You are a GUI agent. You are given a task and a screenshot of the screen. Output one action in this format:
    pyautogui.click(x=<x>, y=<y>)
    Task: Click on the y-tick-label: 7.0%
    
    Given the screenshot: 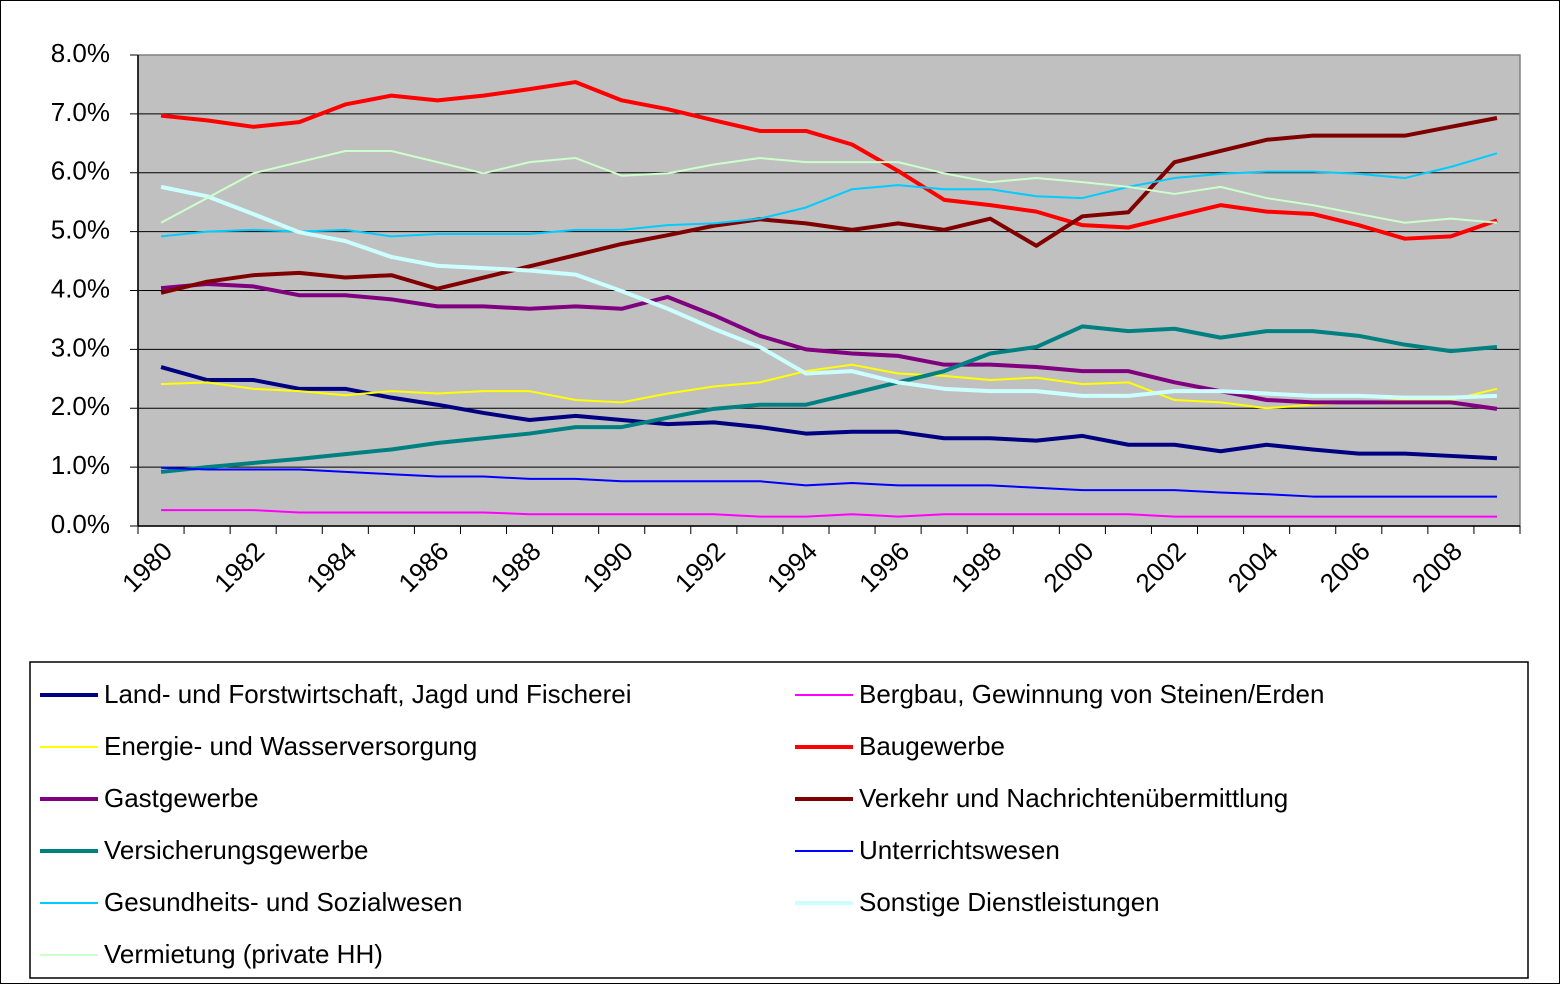 What is the action you would take?
    pyautogui.click(x=80, y=112)
    